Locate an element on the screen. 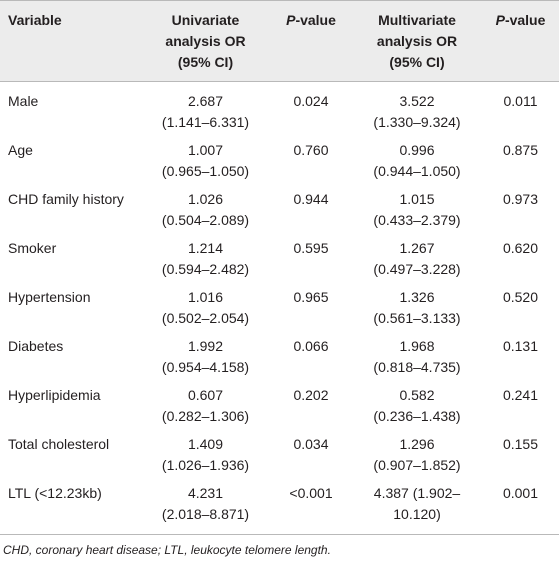  cell-variable-text: Total cholesterol is located at coordinates (59, 444).